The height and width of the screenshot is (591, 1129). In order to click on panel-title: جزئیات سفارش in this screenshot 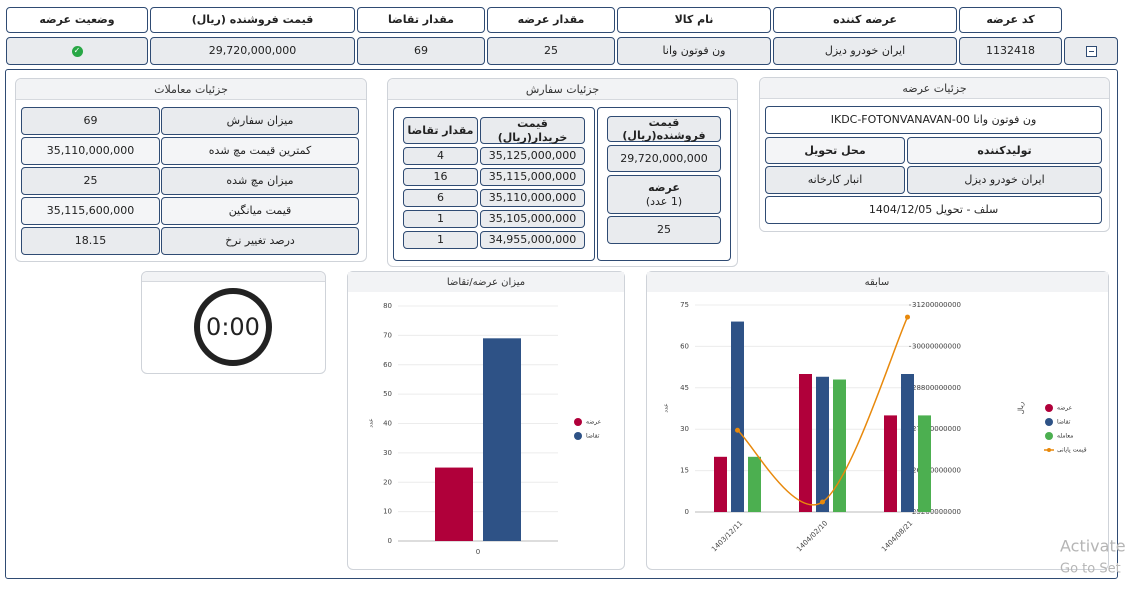, I will do `click(562, 89)`.